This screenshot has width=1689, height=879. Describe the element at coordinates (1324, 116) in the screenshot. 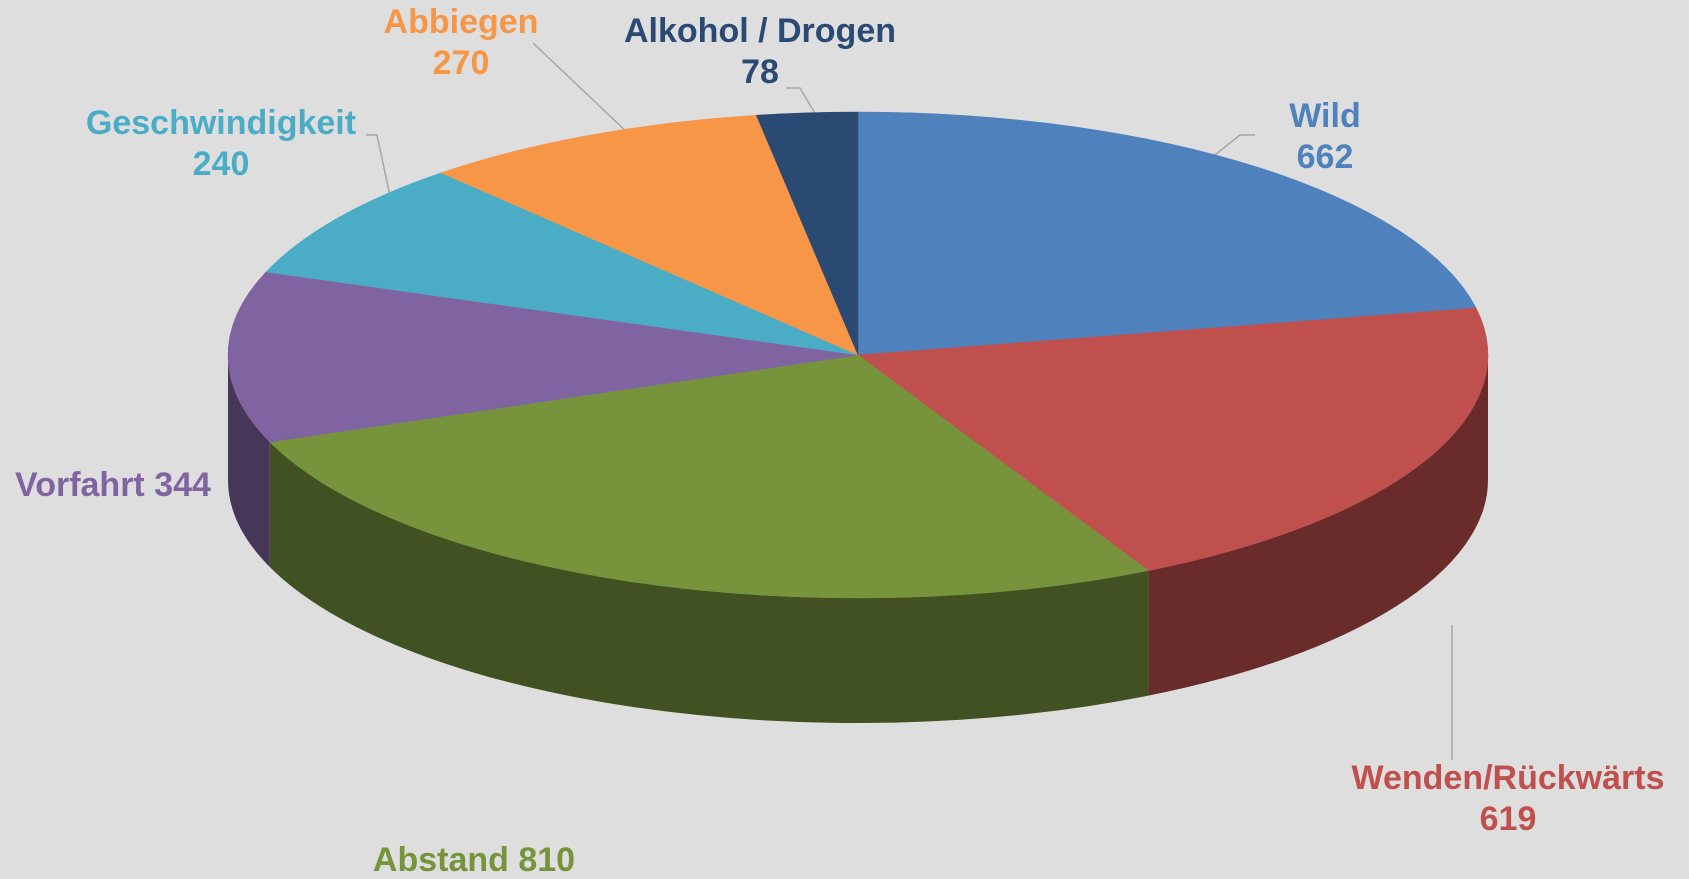

I see `data-label-name: Wild` at that location.